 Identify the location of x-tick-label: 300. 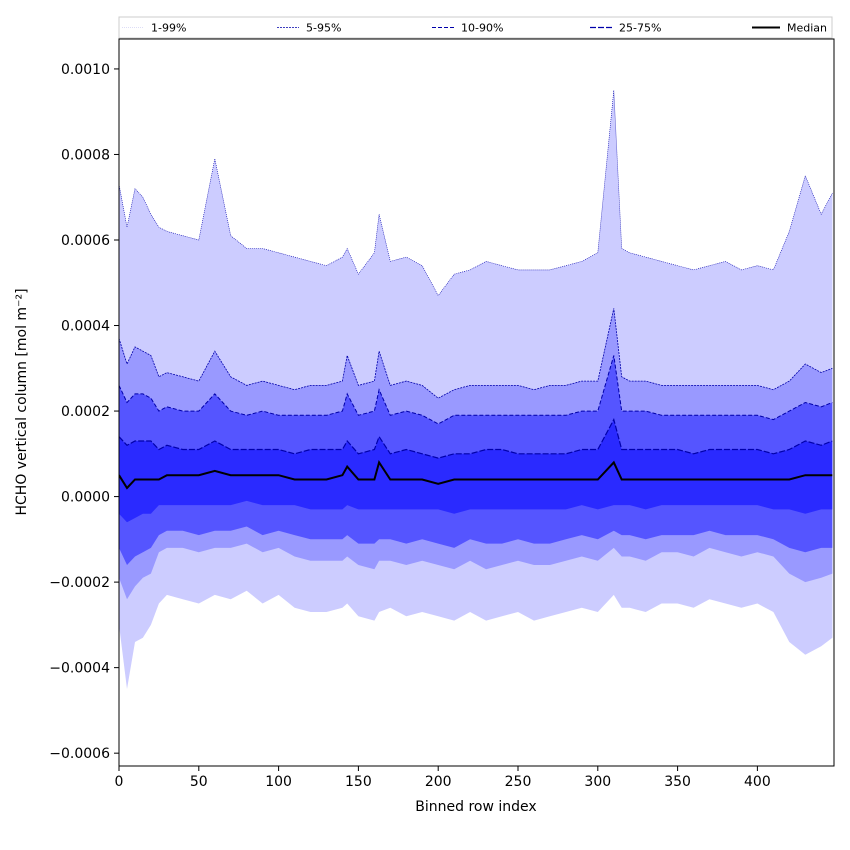
(597, 782).